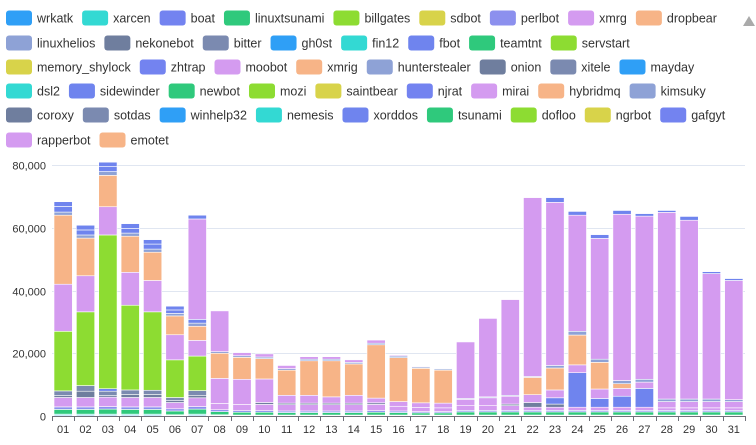  What do you see at coordinates (543, 115) in the screenshot?
I see `legend-item-dofloo: dofloo` at bounding box center [543, 115].